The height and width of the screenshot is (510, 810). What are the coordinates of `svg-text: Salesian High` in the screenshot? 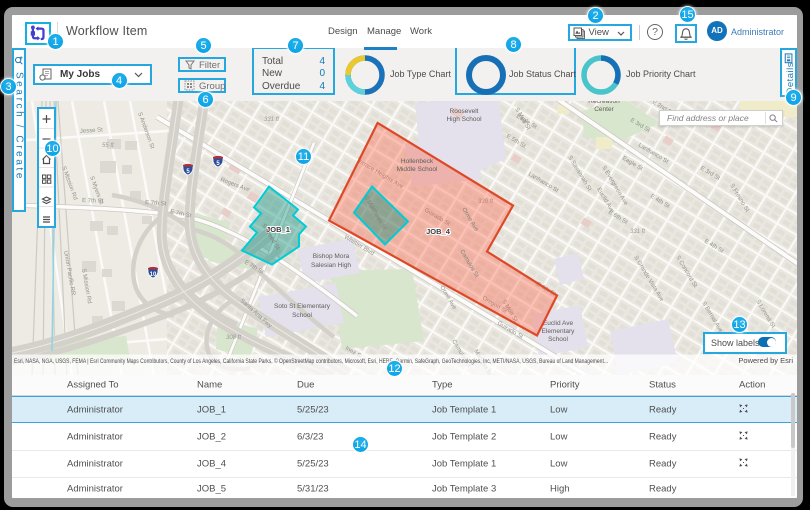 It's located at (331, 265).